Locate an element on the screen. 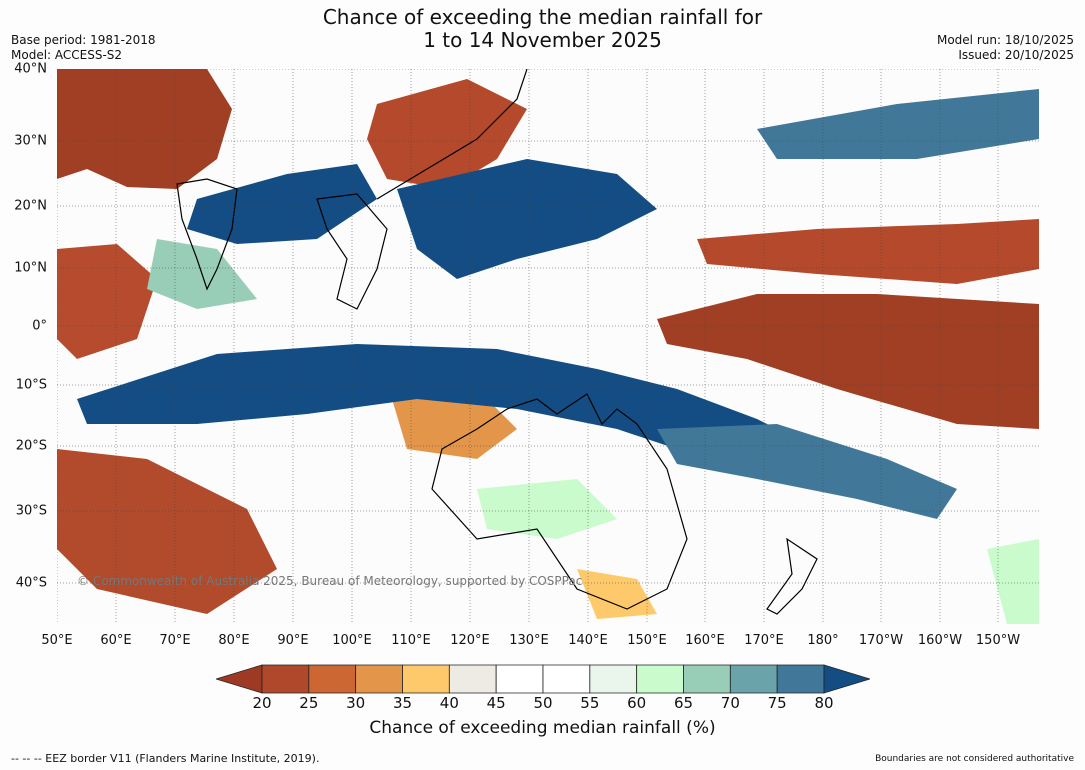 This screenshot has width=1085, height=770. colorbar-tick-label: 55 is located at coordinates (590, 703).